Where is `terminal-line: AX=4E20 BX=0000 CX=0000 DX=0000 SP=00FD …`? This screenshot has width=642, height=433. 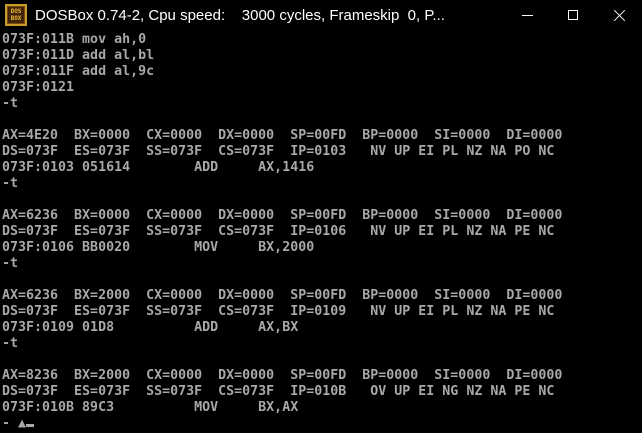 terminal-line: AX=4E20 BX=0000 CX=0000 DX=0000 SP=00FD … is located at coordinates (282, 135).